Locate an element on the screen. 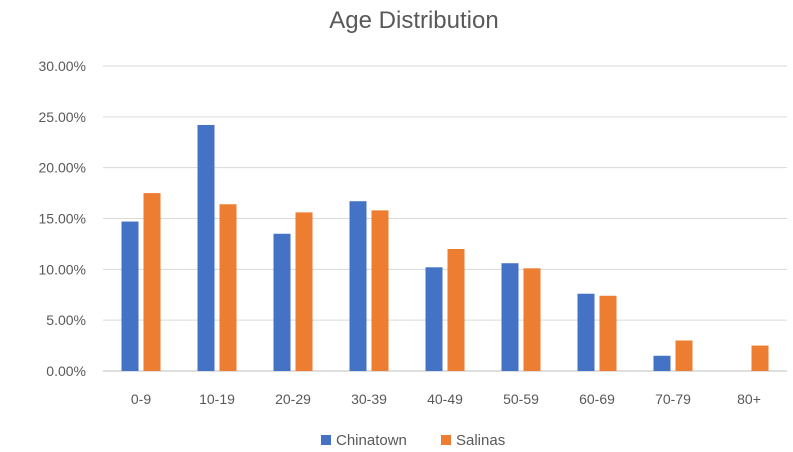  x-tick-label: 50-59 is located at coordinates (521, 399).